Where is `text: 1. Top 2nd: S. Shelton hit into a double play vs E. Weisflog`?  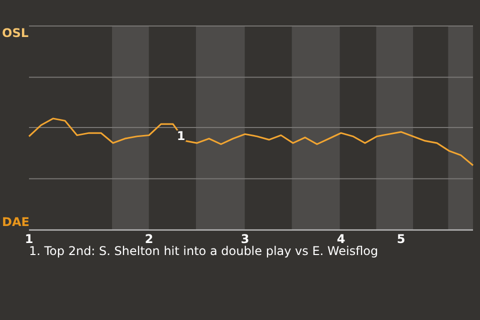 text: 1. Top 2nd: S. Shelton hit into a double play vs E. Weisflog is located at coordinates (203, 251).